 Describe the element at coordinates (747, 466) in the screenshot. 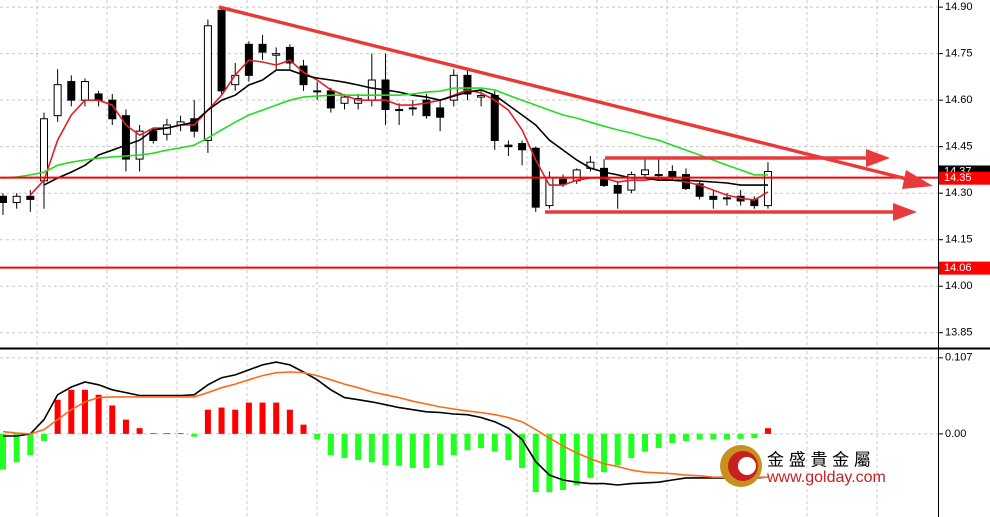

I see `logo-inner` at that location.